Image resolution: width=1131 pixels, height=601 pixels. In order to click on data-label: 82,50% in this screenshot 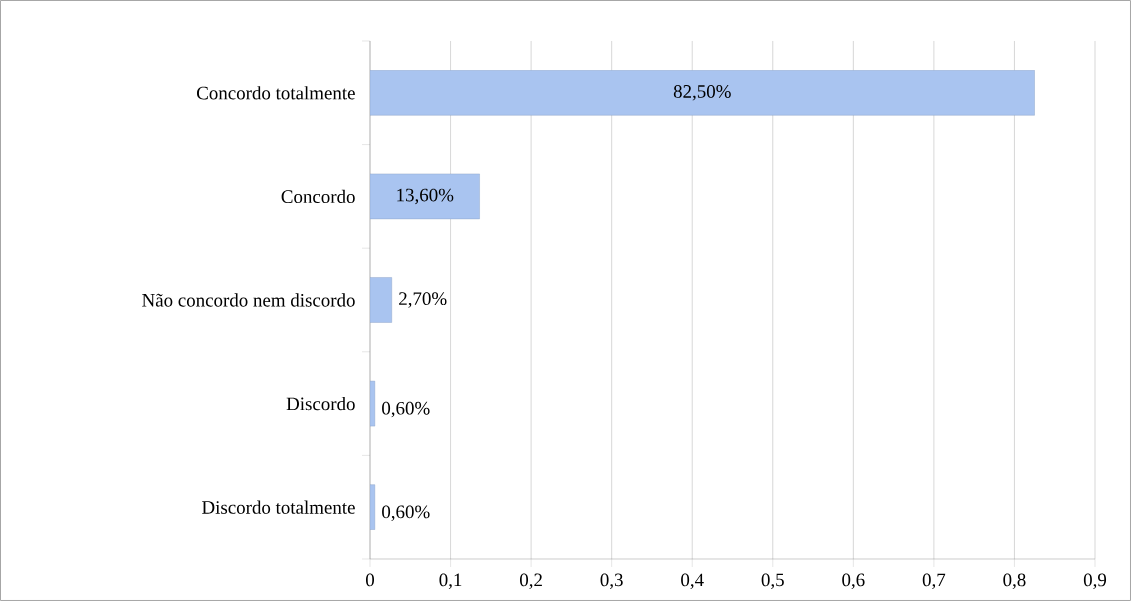, I will do `click(702, 93)`.